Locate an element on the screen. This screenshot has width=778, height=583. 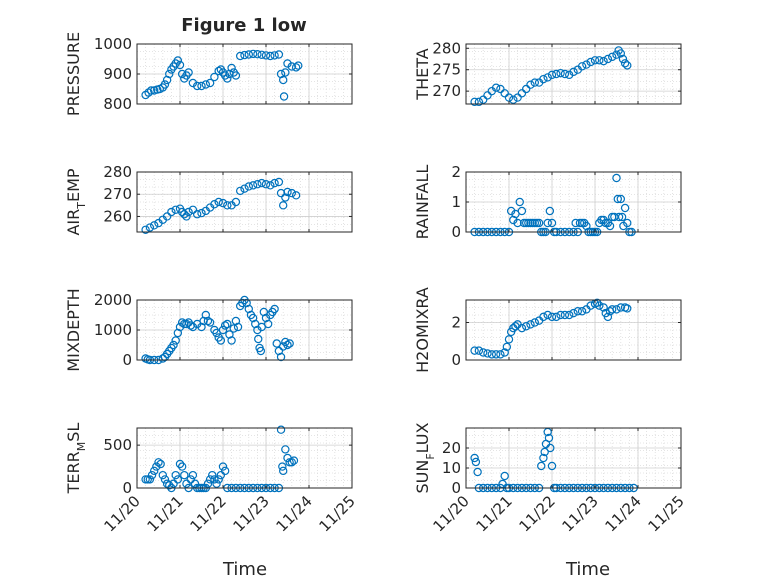
y-axis-label: THETA is located at coordinates (422, 74).